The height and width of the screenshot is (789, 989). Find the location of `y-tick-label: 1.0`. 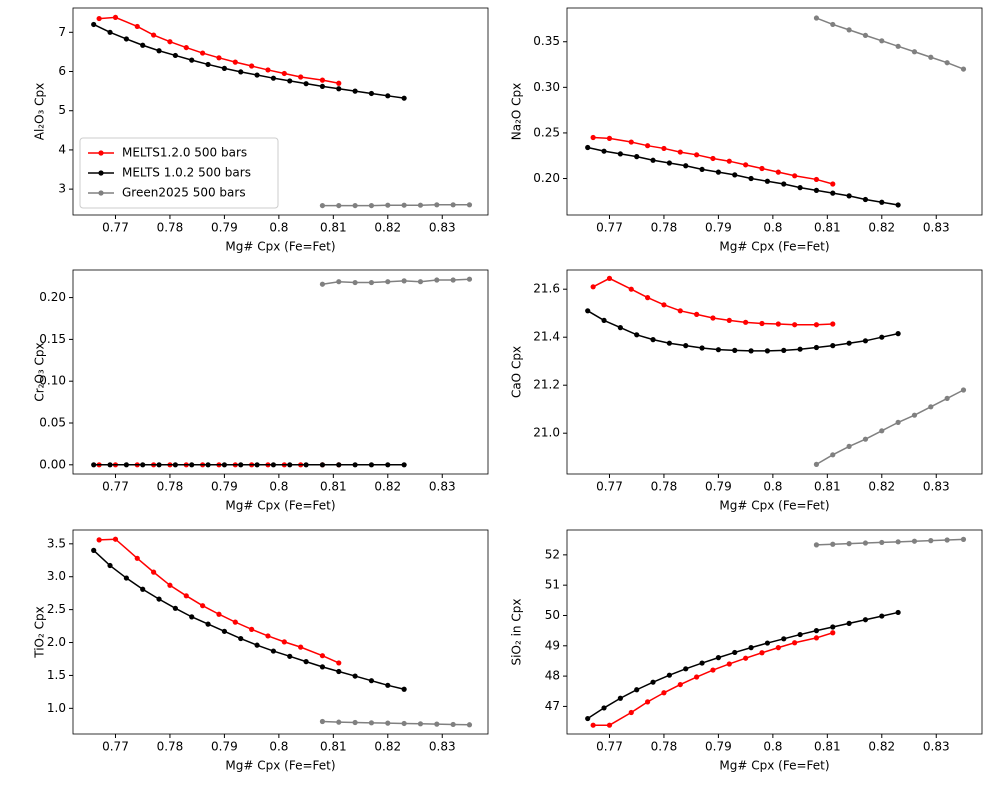

y-tick-label: 1.0 is located at coordinates (56, 708).